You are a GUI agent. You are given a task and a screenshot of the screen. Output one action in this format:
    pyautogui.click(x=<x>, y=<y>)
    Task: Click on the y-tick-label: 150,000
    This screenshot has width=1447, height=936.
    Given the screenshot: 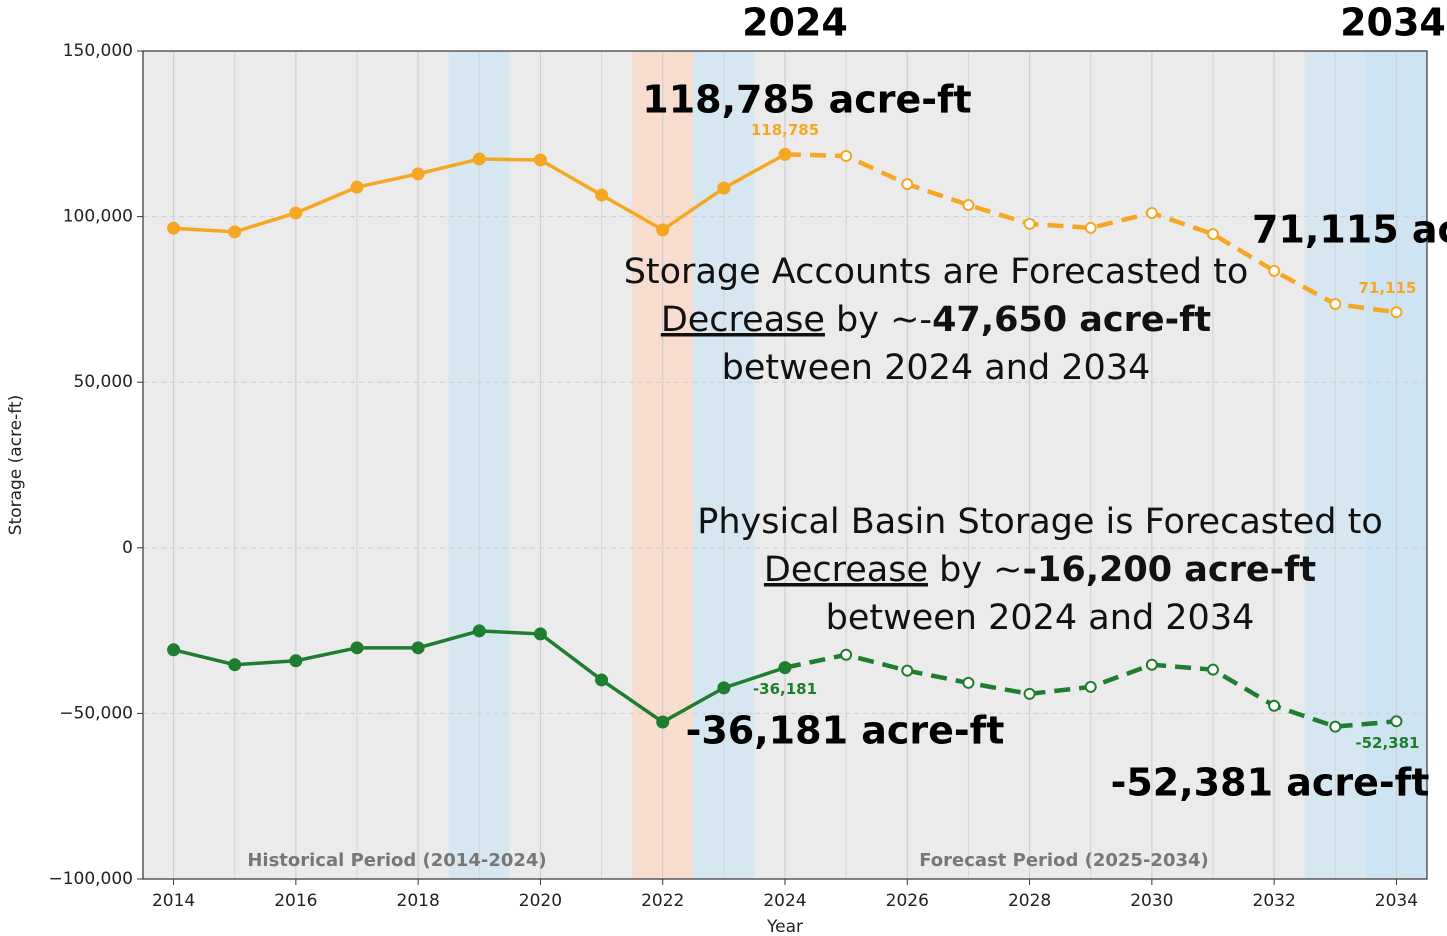 What is the action you would take?
    pyautogui.click(x=98, y=51)
    